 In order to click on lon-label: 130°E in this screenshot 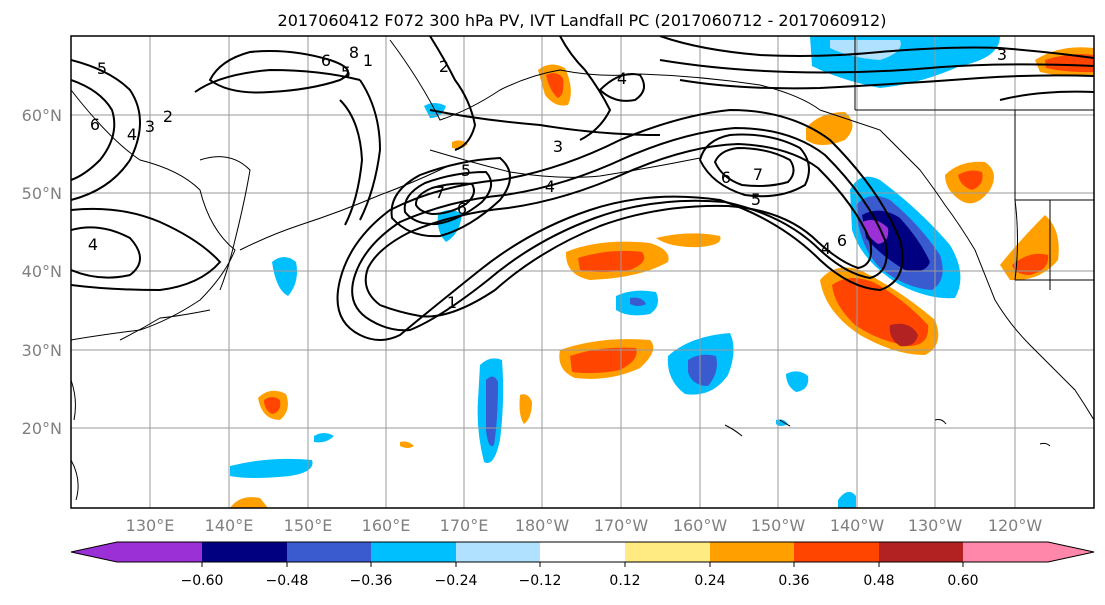, I will do `click(150, 525)`.